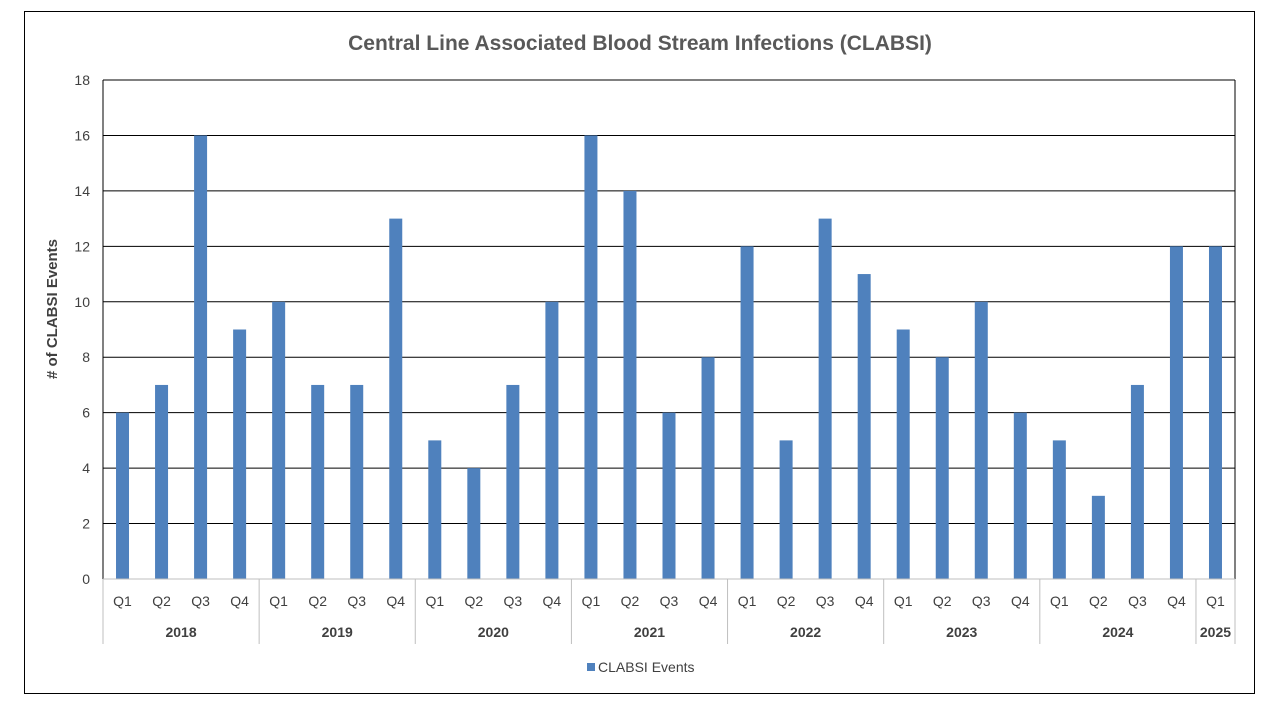  Describe the element at coordinates (82, 329) in the screenshot. I see `y-axis-ticks: 0 2 4 6 8 10 12 14 16 18` at that location.